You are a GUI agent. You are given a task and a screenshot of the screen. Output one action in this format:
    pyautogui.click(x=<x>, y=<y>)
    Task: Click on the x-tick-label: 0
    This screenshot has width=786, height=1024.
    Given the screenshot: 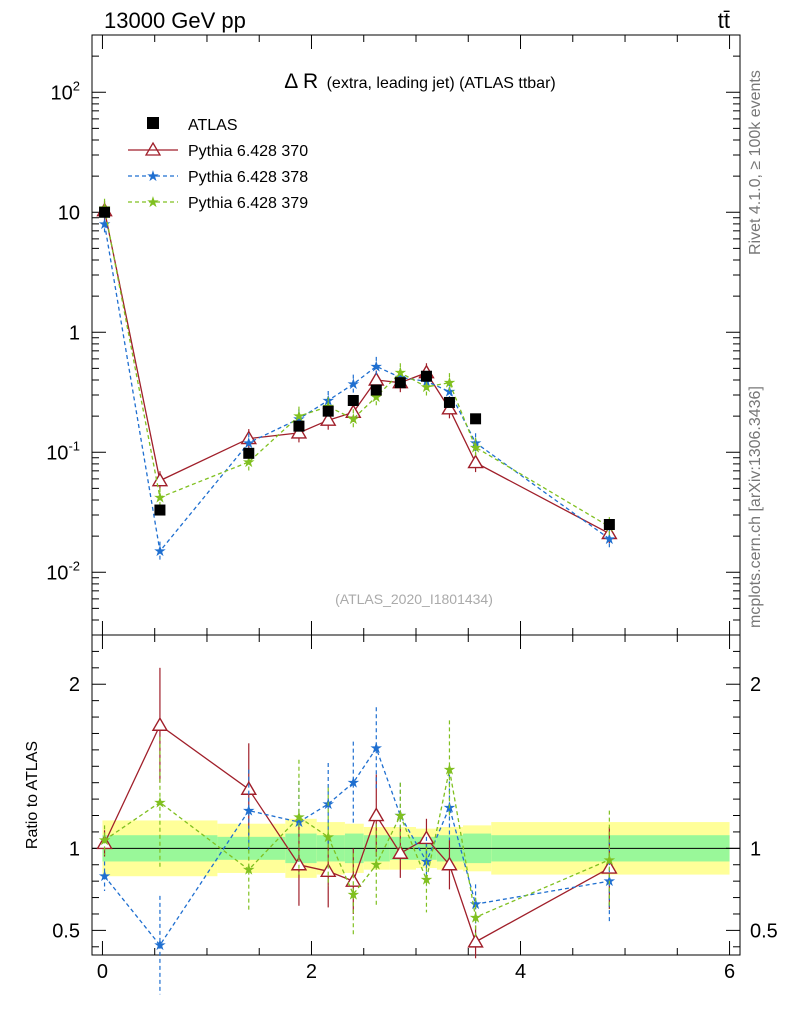 What is the action you would take?
    pyautogui.click(x=102, y=972)
    